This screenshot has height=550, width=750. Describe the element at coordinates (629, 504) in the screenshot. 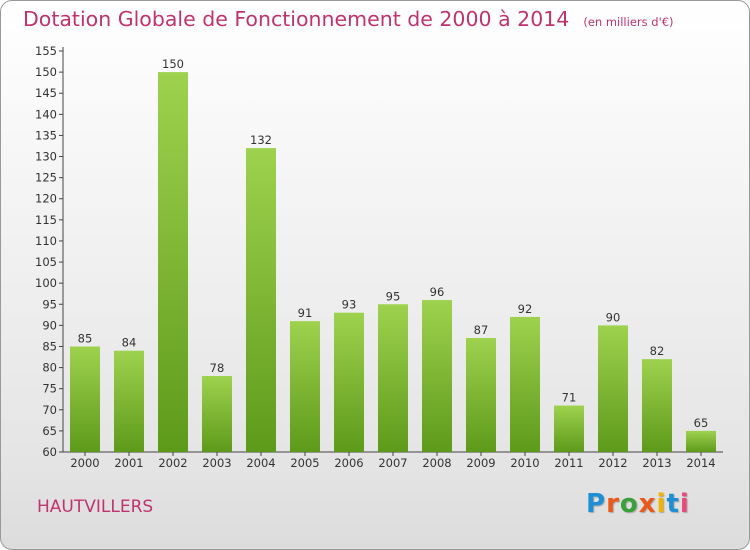

I see `logo-letter: o` at that location.